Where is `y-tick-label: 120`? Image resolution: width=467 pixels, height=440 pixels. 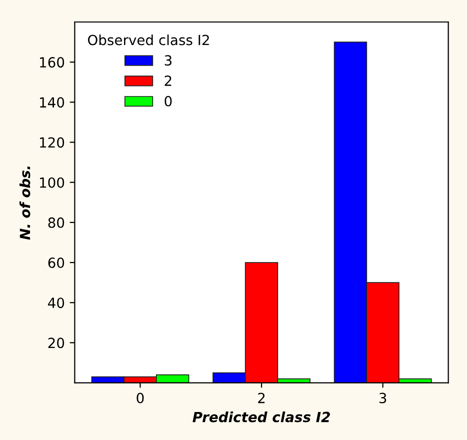 y-tick-label: 120 is located at coordinates (52, 142).